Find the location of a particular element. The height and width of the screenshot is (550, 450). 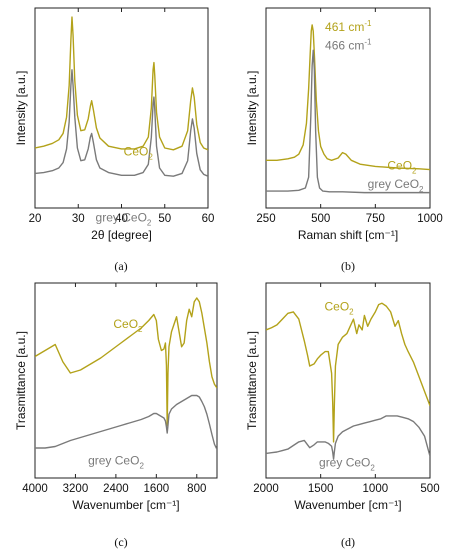

panel-label: (a) is located at coordinates (120, 266).